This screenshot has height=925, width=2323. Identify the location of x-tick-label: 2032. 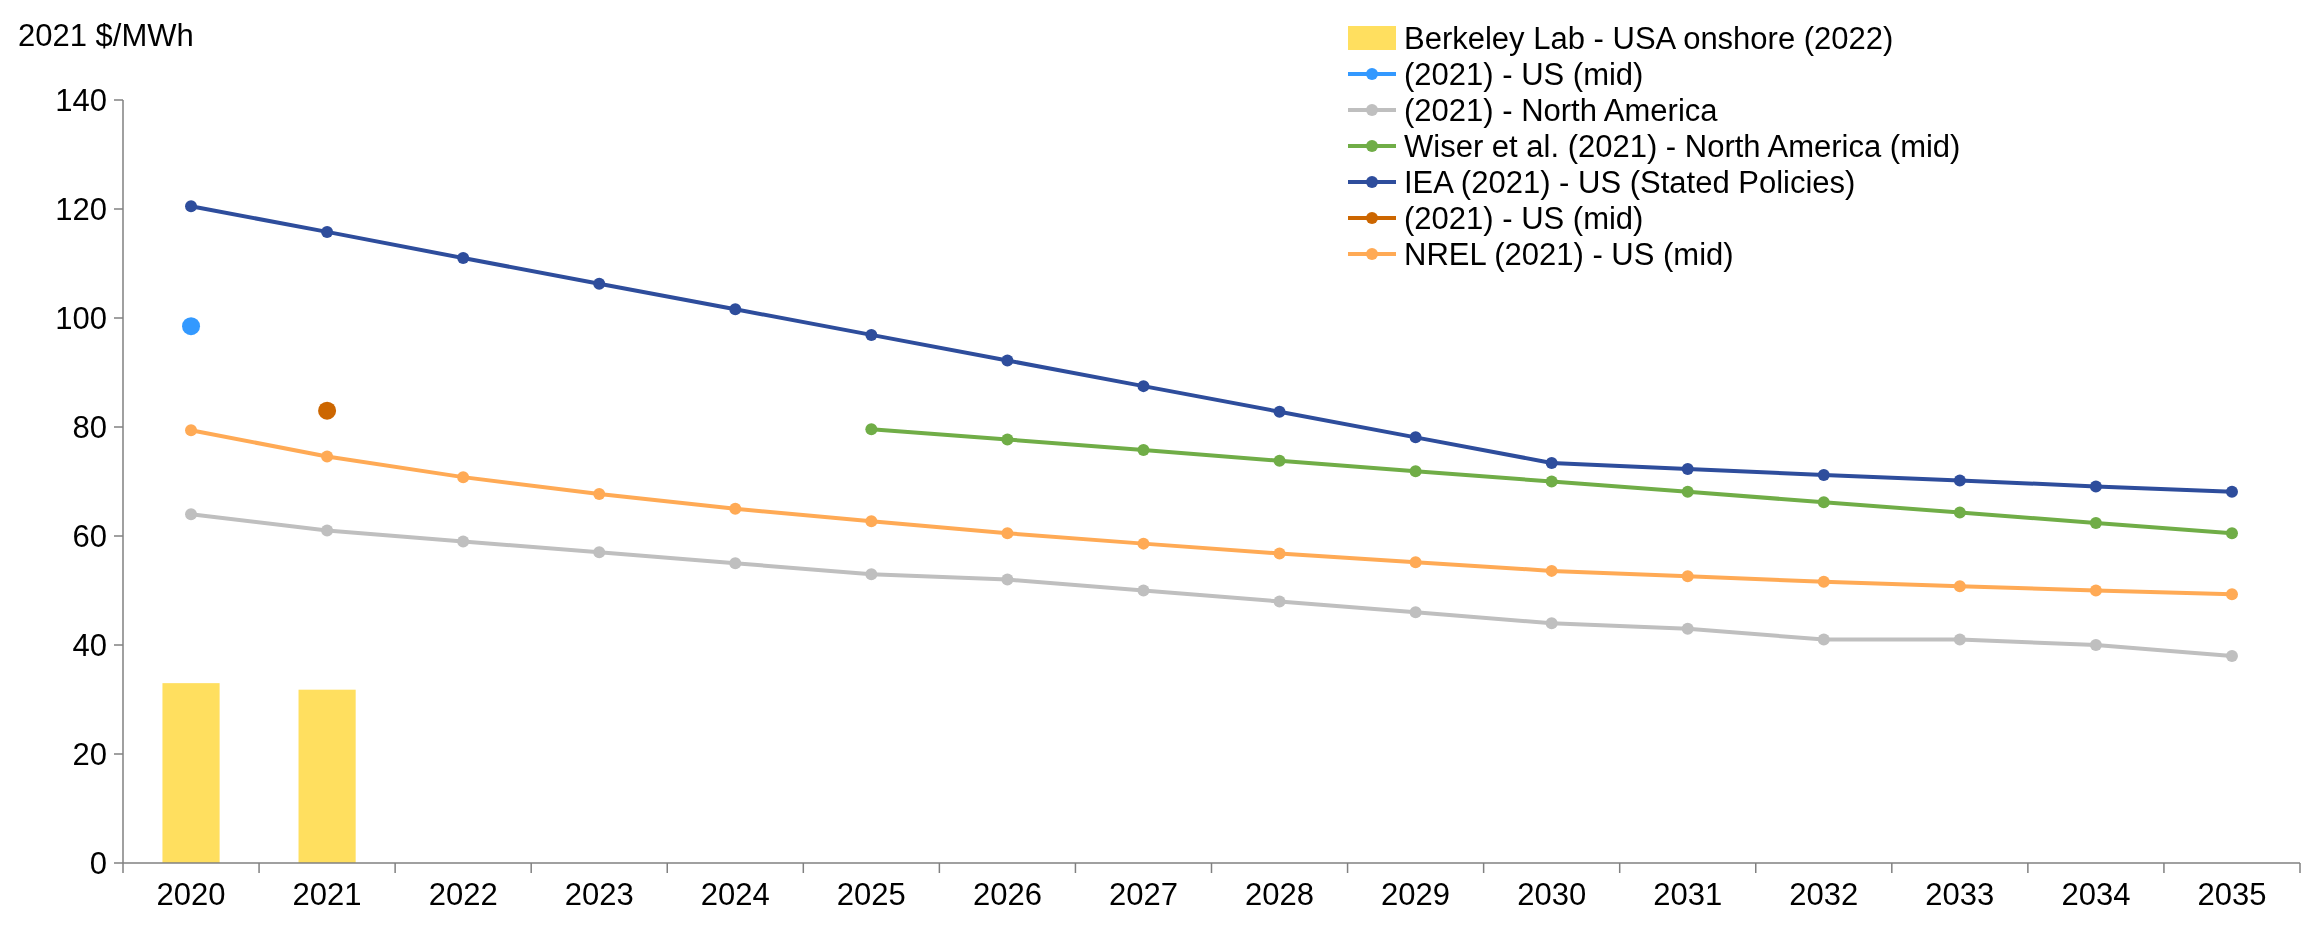
(1824, 894).